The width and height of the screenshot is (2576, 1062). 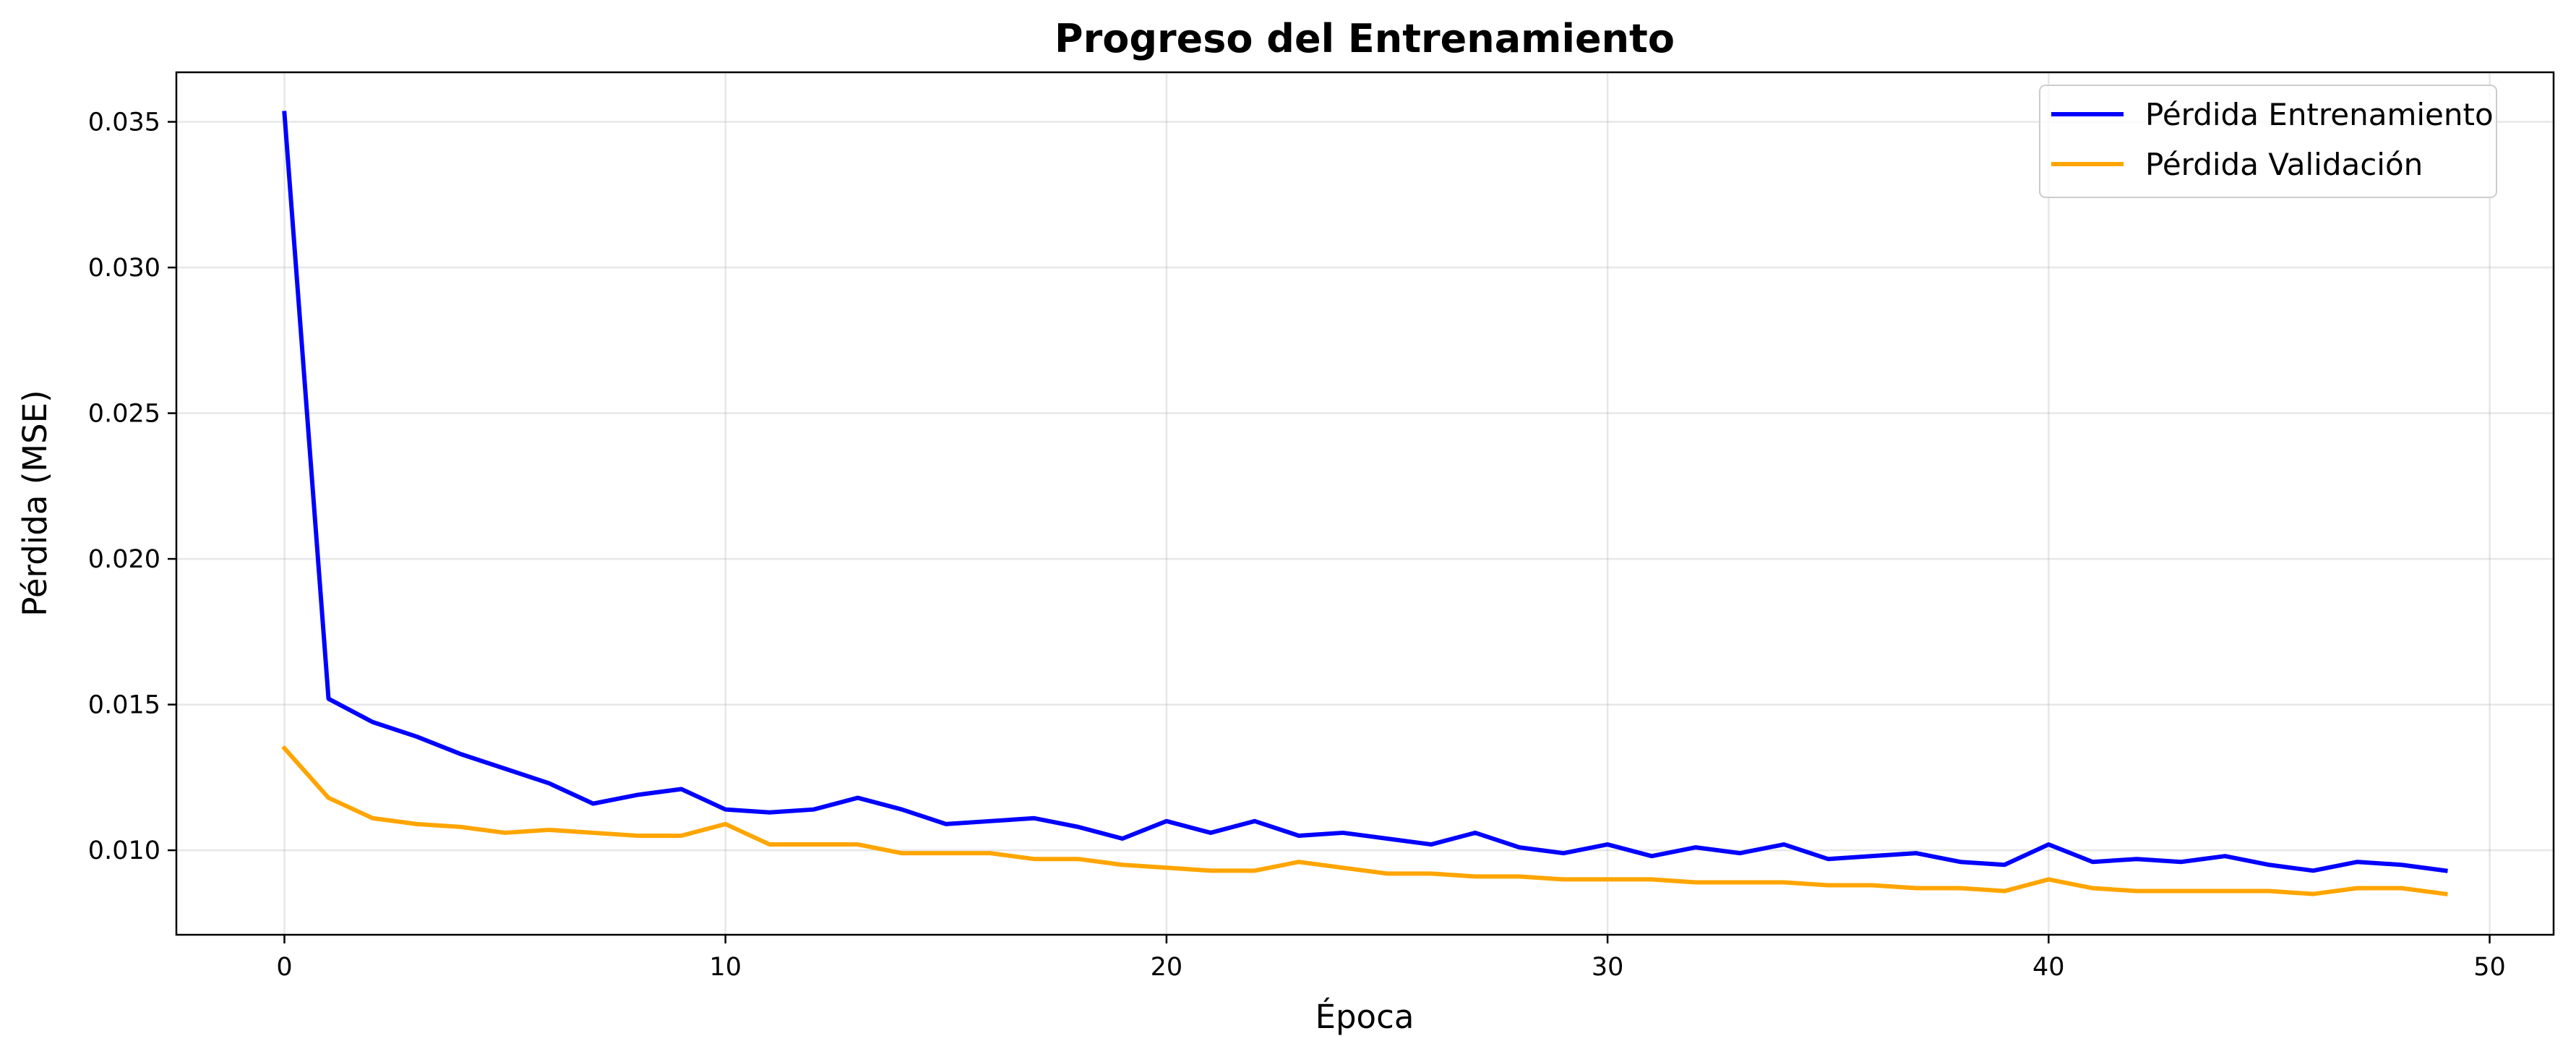 What do you see at coordinates (124, 705) in the screenshot?
I see `y-tick-label: 0.015` at bounding box center [124, 705].